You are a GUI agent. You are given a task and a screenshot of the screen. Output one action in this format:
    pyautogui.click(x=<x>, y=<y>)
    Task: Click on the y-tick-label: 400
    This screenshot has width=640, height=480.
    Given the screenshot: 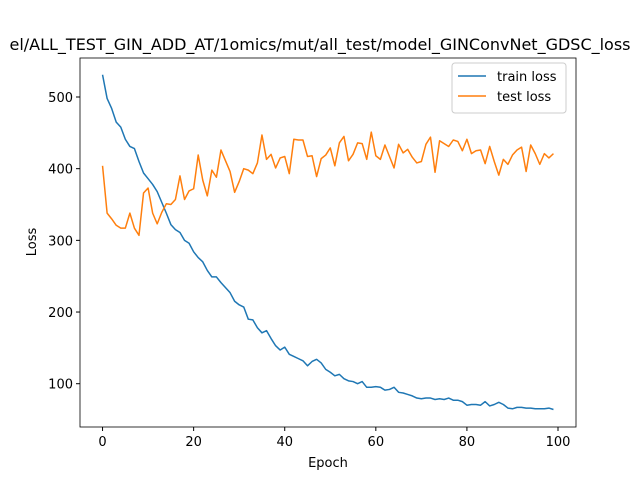 What is the action you would take?
    pyautogui.click(x=60, y=170)
    